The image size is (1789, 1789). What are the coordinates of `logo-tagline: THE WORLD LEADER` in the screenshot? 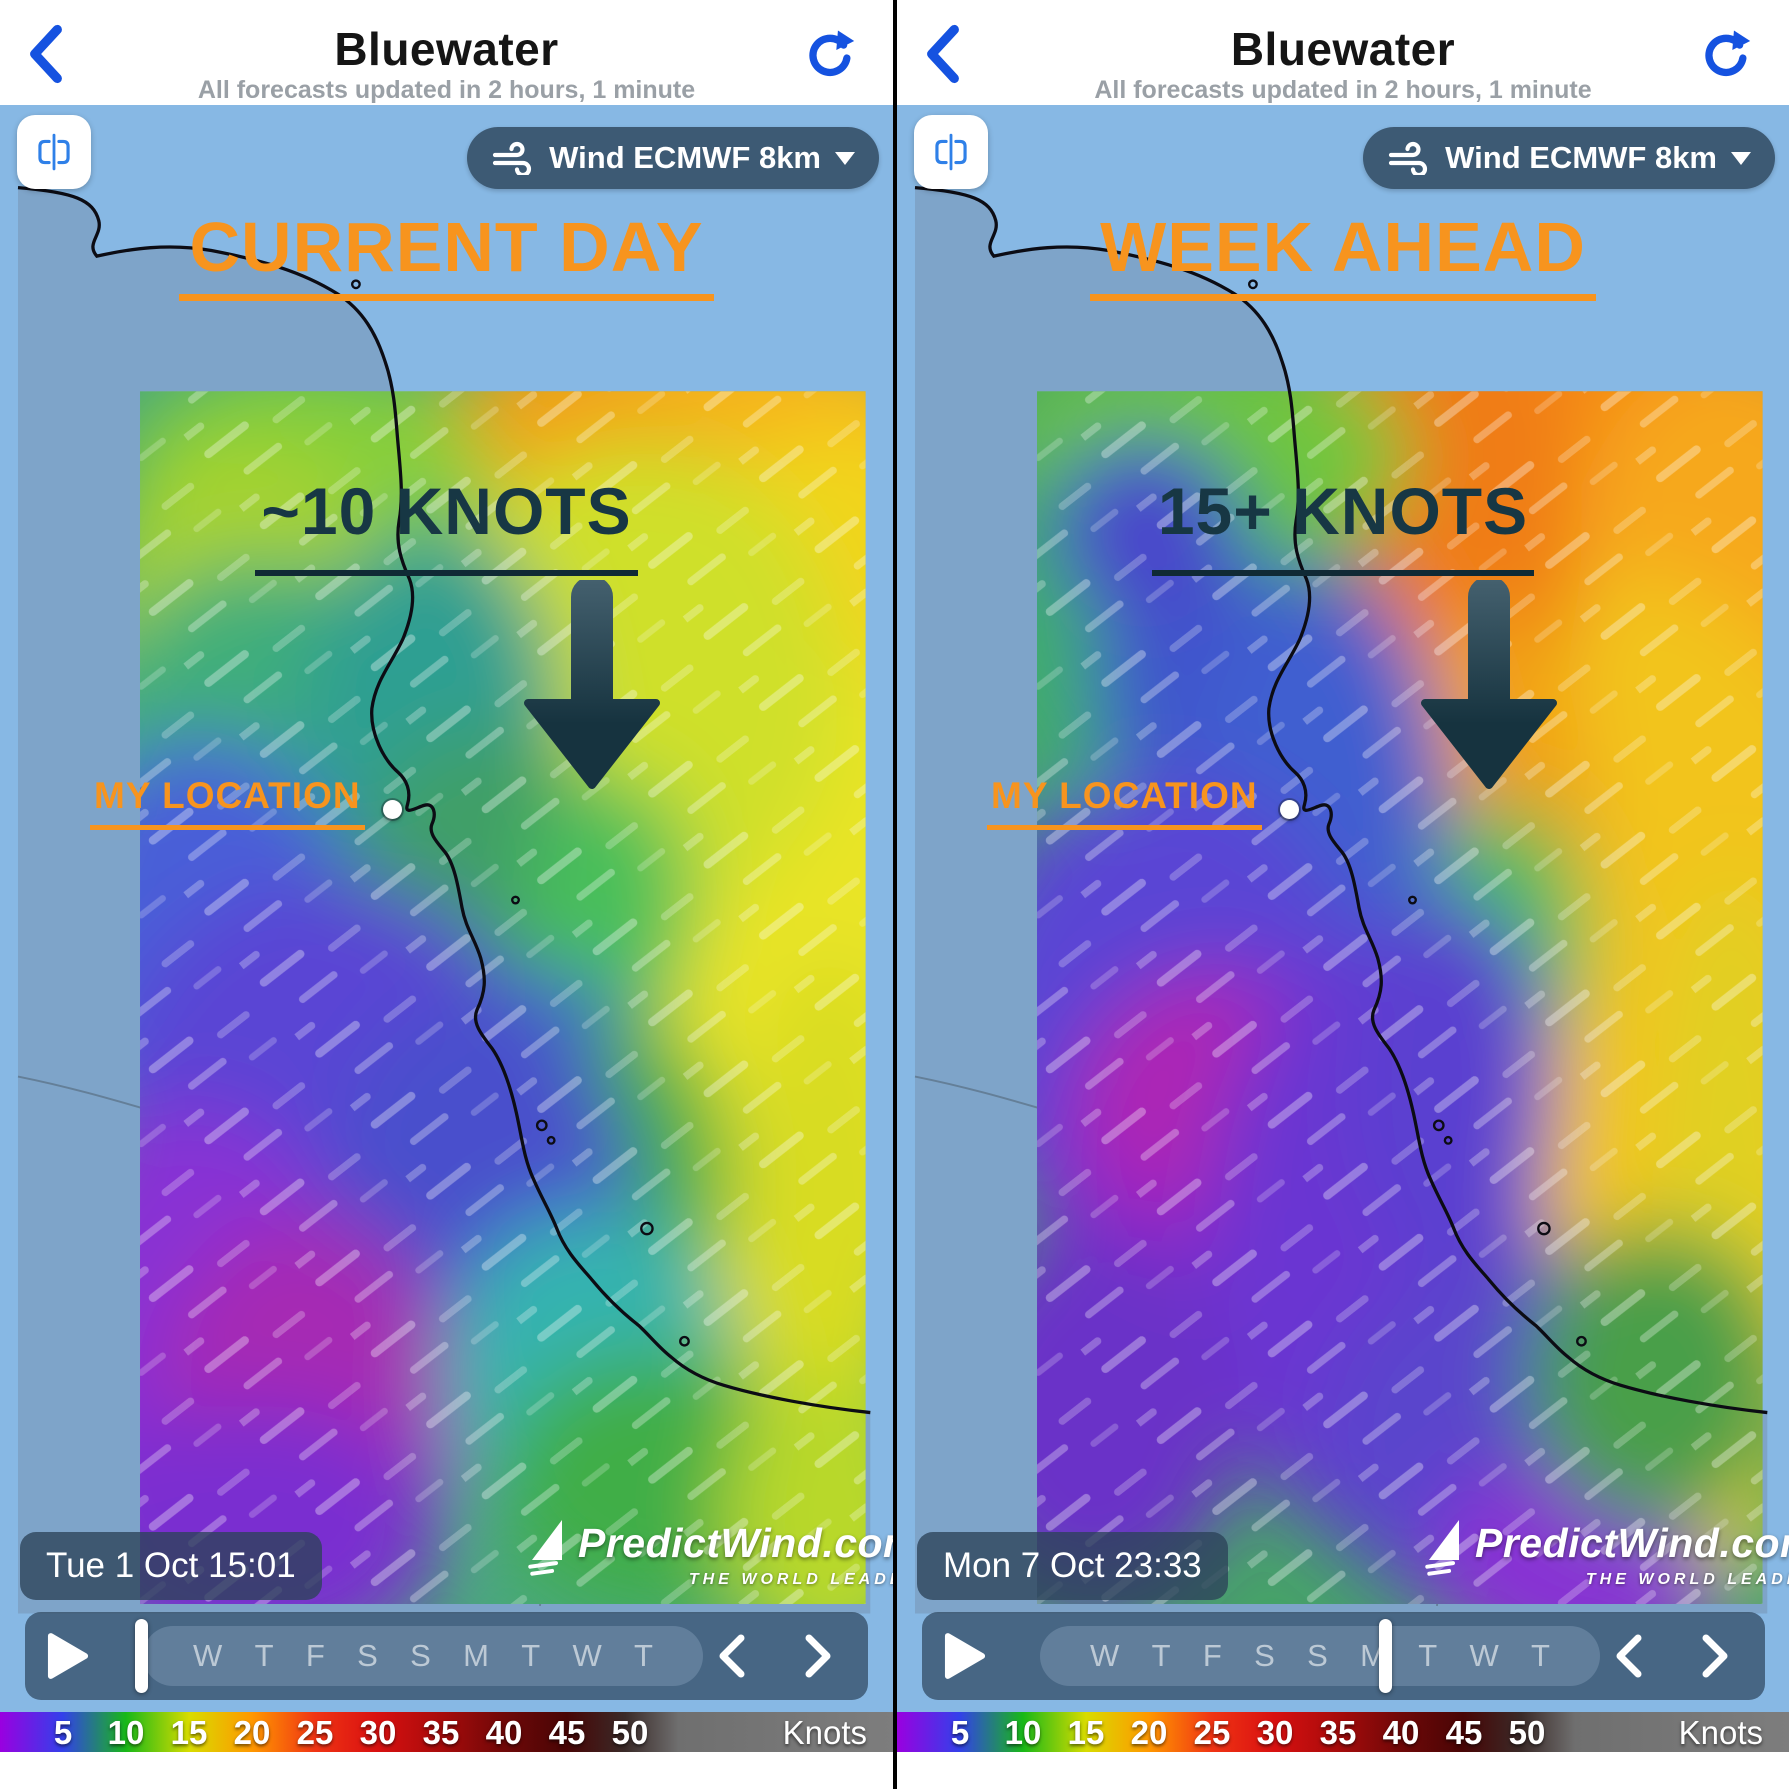 It's located at (792, 1579).